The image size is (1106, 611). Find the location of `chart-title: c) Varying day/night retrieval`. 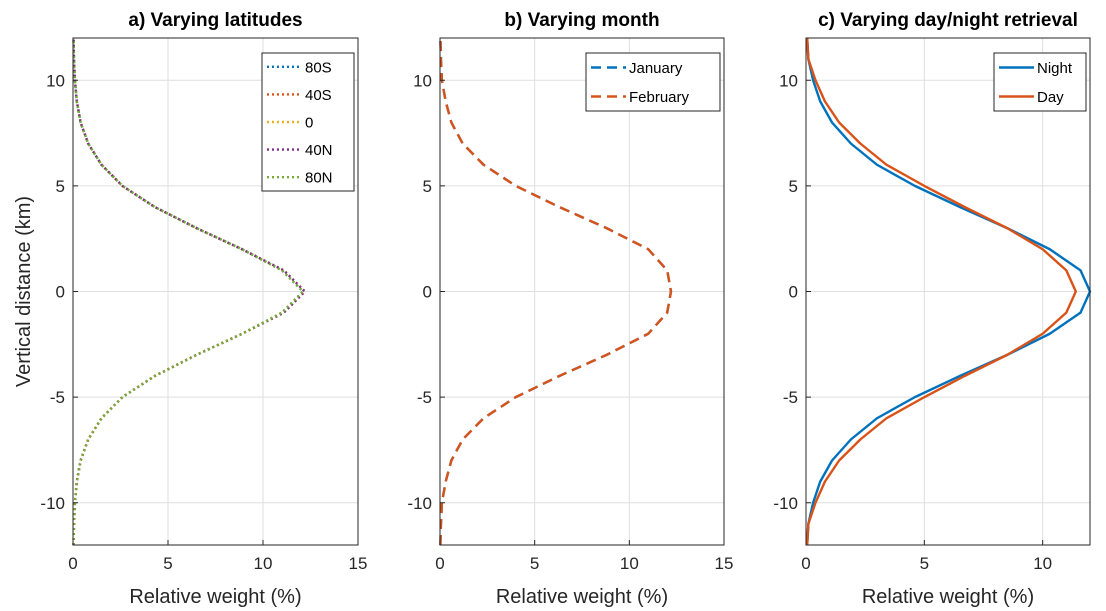

chart-title: c) Varying day/night retrieval is located at coordinates (948, 20).